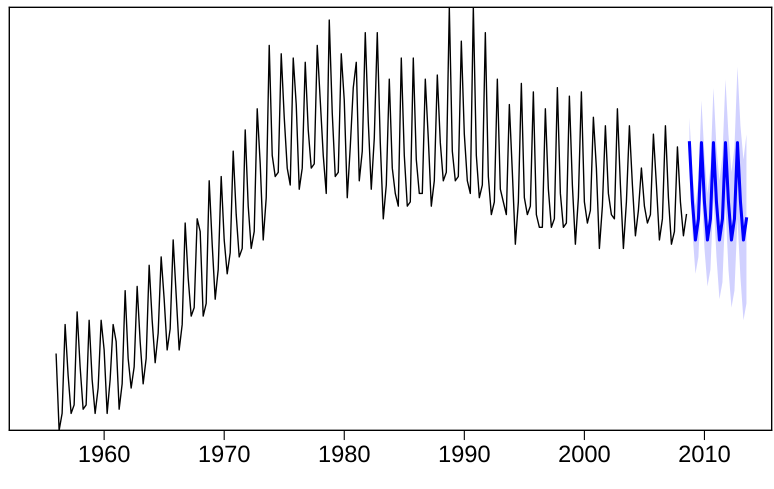 This screenshot has height=489, width=774. What do you see at coordinates (105, 454) in the screenshot?
I see `x-tick-label: 1960` at bounding box center [105, 454].